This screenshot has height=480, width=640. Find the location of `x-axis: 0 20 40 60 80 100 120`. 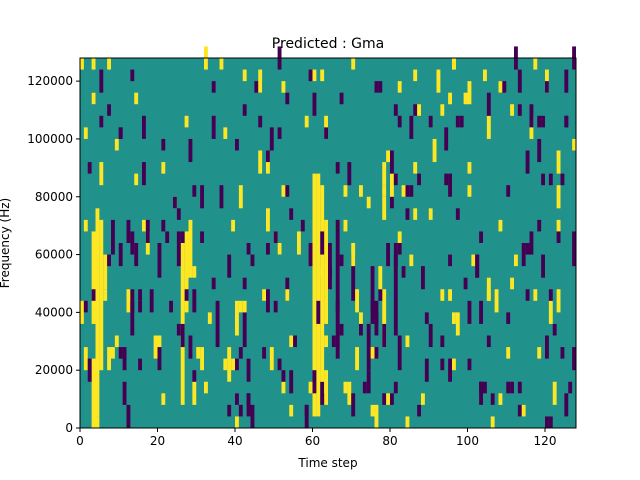

x-axis: 0 20 40 60 80 100 120 is located at coordinates (316, 438).